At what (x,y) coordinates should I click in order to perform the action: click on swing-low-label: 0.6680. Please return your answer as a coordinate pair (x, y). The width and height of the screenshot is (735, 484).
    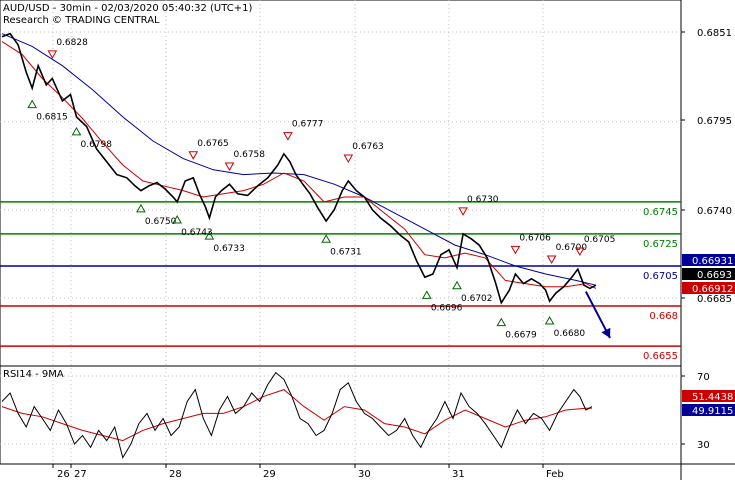
    Looking at the image, I should click on (570, 334).